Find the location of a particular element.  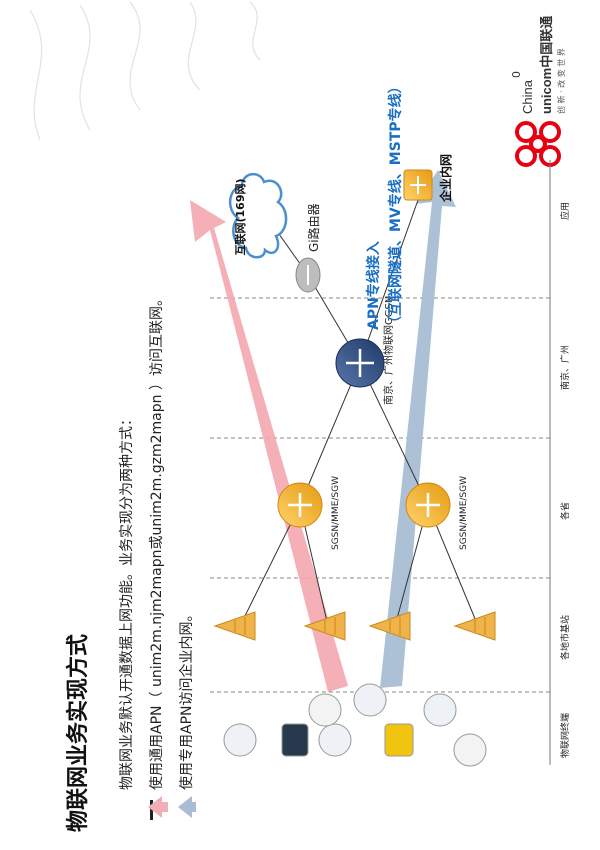

ggsn-label: 南京、广州物联网GGSN is located at coordinates (388, 350).